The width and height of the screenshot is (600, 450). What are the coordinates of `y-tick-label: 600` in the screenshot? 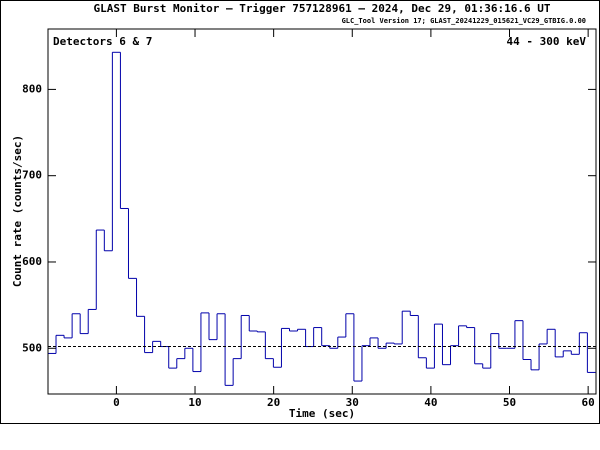 It's located at (32, 261).